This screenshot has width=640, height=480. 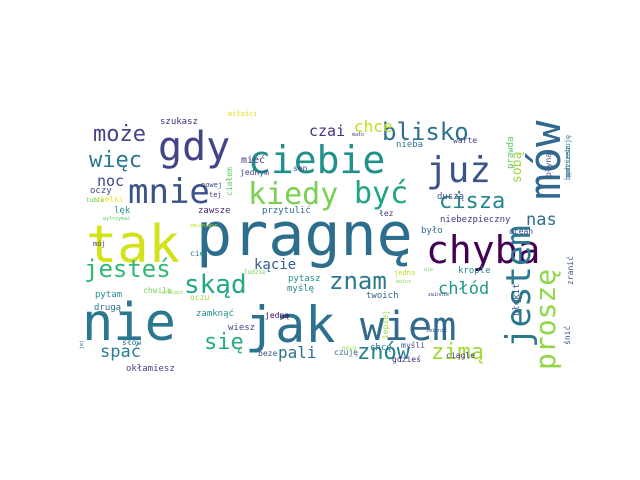 What do you see at coordinates (290, 325) in the screenshot?
I see `cloud-word: jak` at bounding box center [290, 325].